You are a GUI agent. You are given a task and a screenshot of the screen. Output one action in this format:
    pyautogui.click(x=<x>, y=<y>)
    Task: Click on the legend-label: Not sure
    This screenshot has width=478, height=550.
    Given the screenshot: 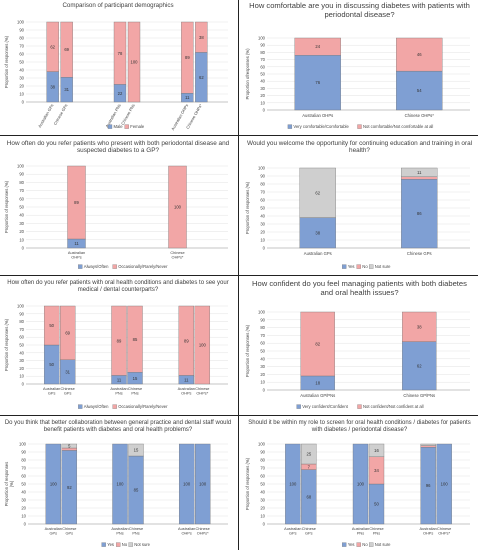 What is the action you would take?
    pyautogui.click(x=142, y=544)
    